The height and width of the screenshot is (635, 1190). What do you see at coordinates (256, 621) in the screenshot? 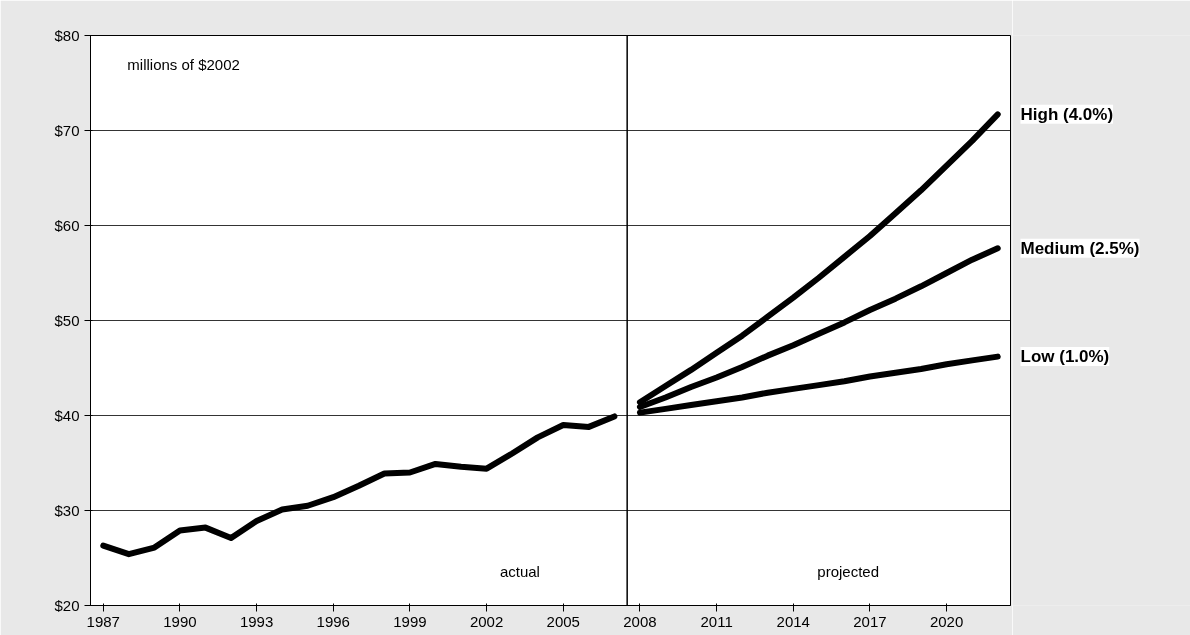
I see `x-tick-label: 1993` at bounding box center [256, 621].